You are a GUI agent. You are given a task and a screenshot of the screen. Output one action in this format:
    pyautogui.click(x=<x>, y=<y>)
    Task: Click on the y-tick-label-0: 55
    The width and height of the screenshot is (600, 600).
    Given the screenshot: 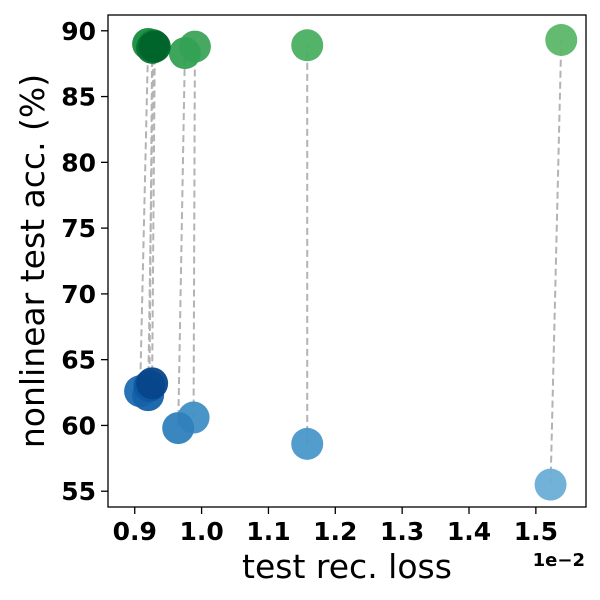 What is the action you would take?
    pyautogui.click(x=78, y=491)
    